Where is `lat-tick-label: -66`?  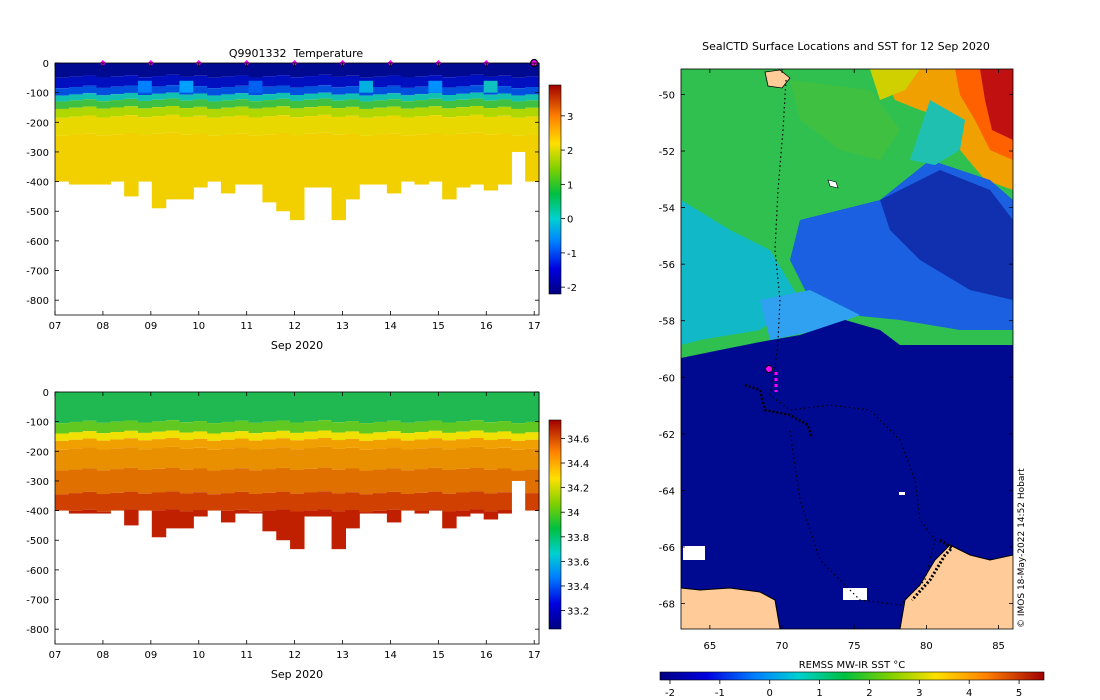 lat-tick-label: -66 is located at coordinates (667, 548).